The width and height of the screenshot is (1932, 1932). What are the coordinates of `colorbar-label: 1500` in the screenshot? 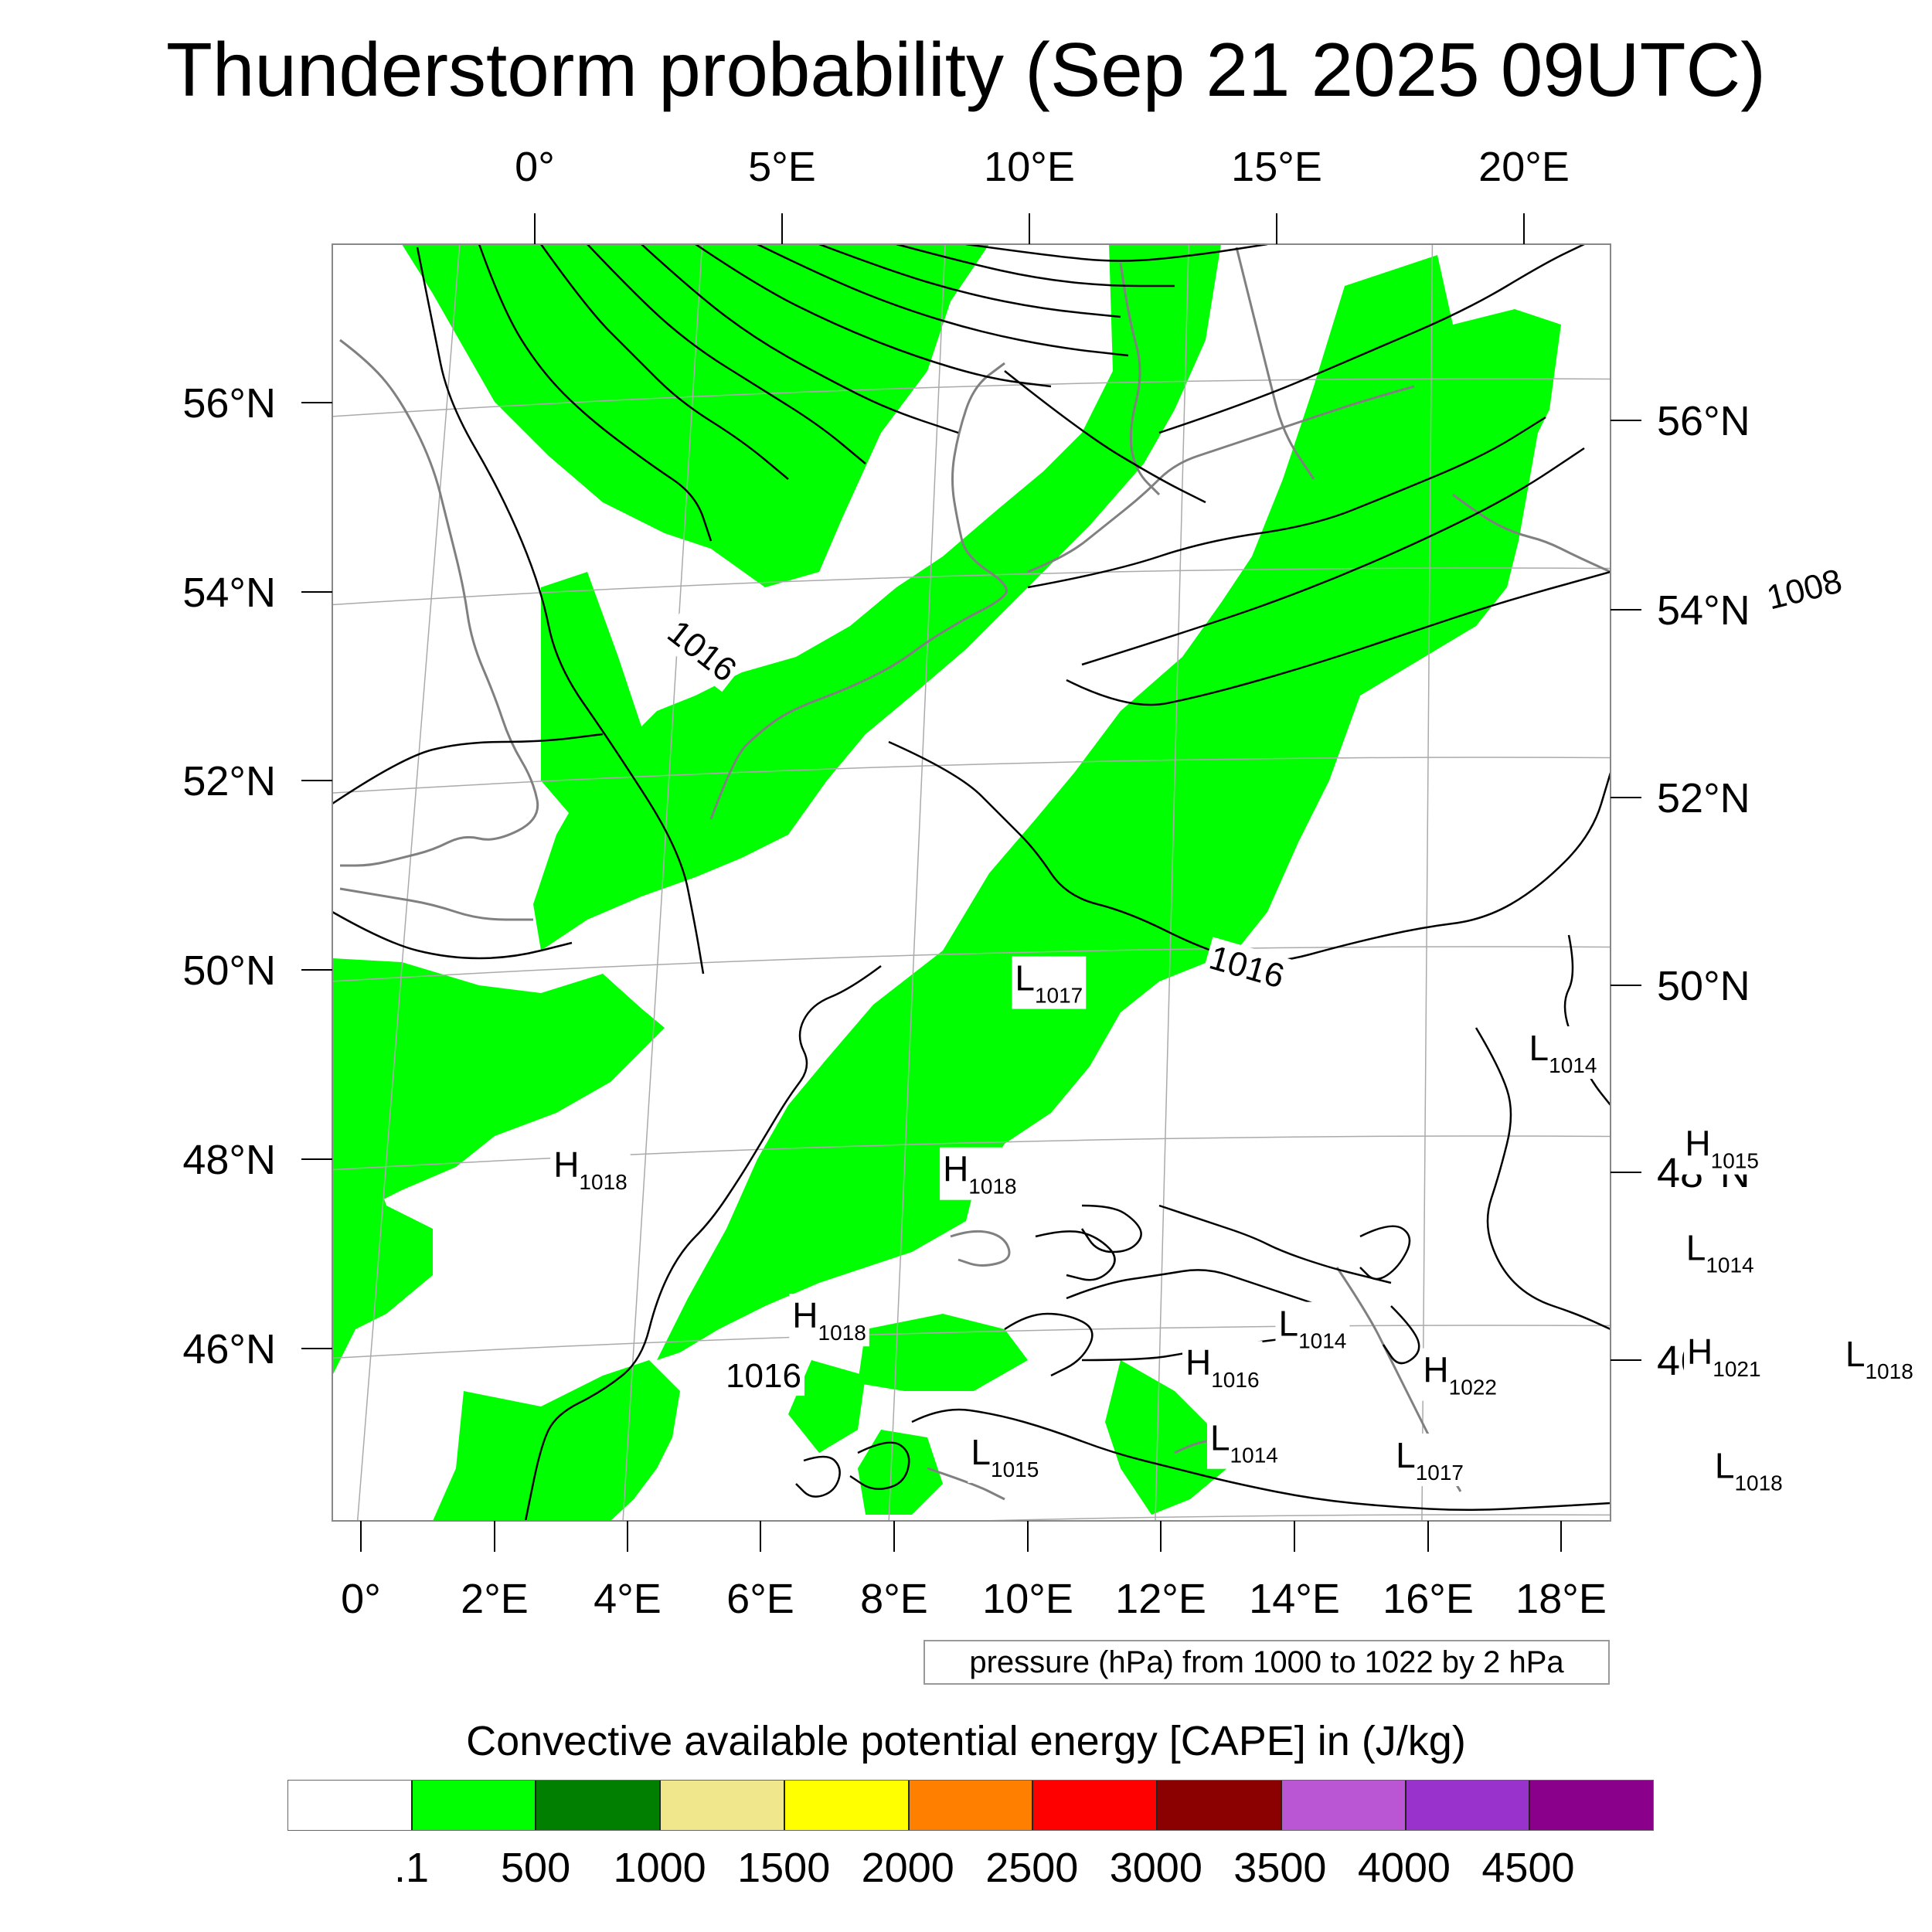 It's located at (784, 1868).